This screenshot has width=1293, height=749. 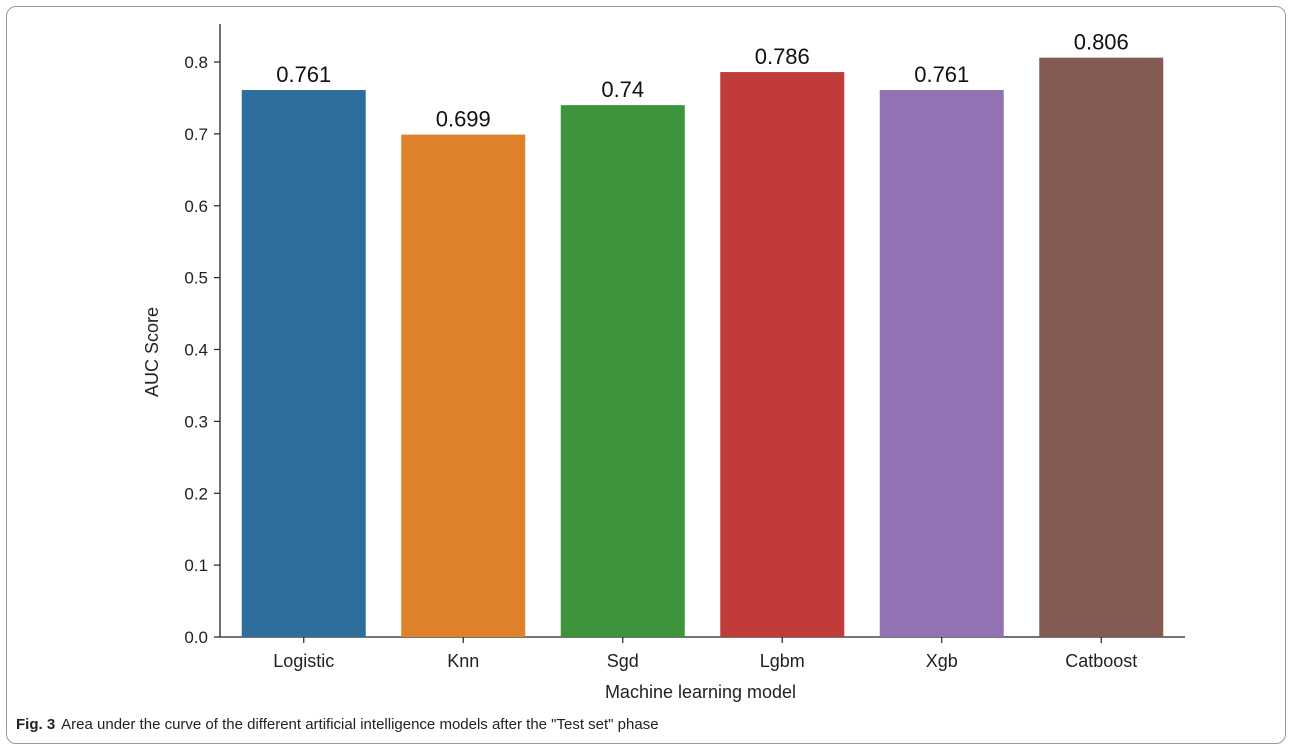 What do you see at coordinates (1101, 661) in the screenshot?
I see `x-tick-label: Catboost` at bounding box center [1101, 661].